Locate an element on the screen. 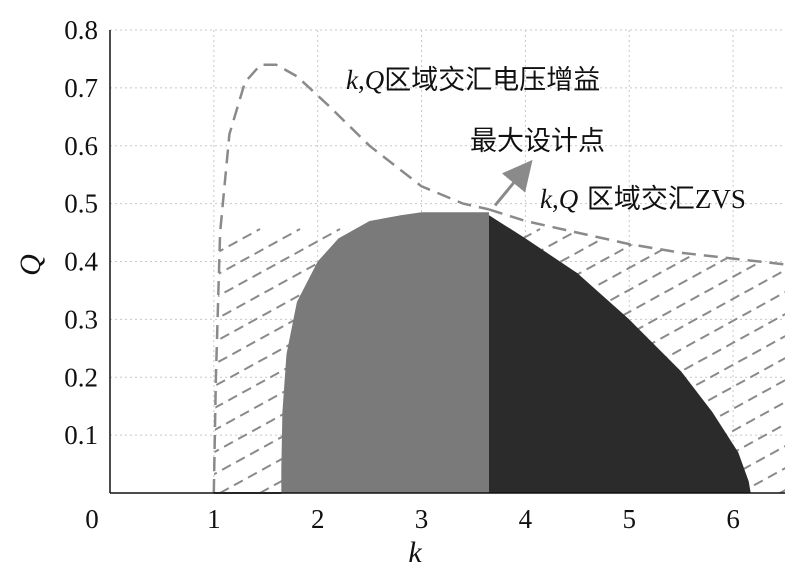  y-tick-label: 0.7 is located at coordinates (81, 88).